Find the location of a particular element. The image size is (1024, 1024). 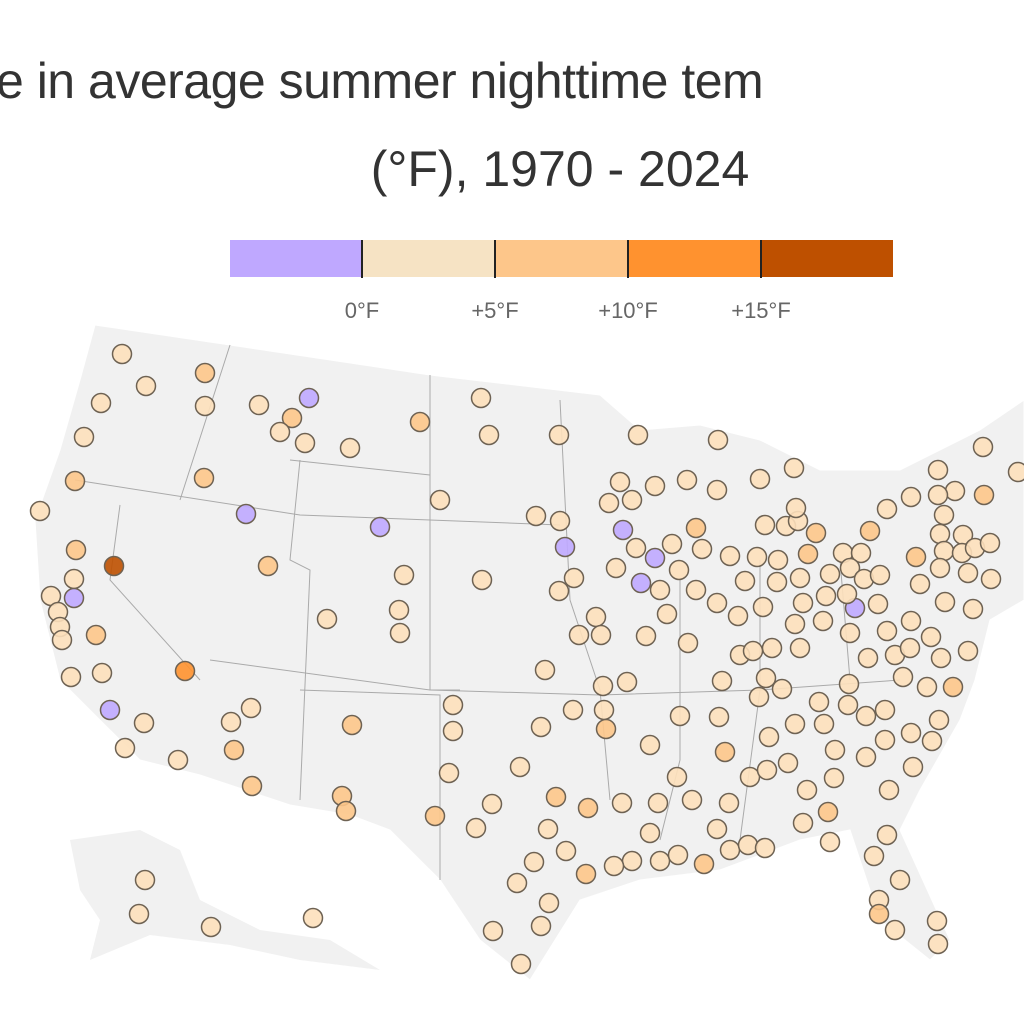

color-legend is located at coordinates (561, 258).